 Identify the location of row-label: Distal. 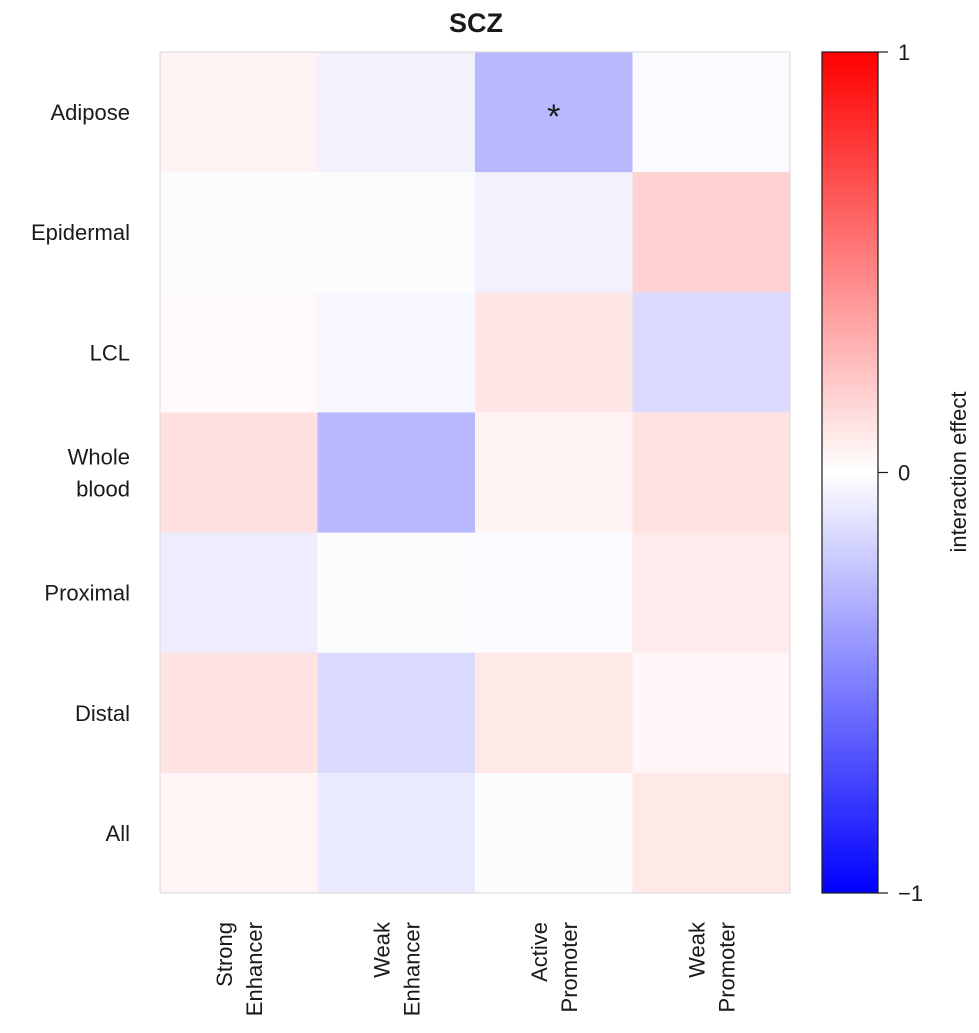
(102, 713).